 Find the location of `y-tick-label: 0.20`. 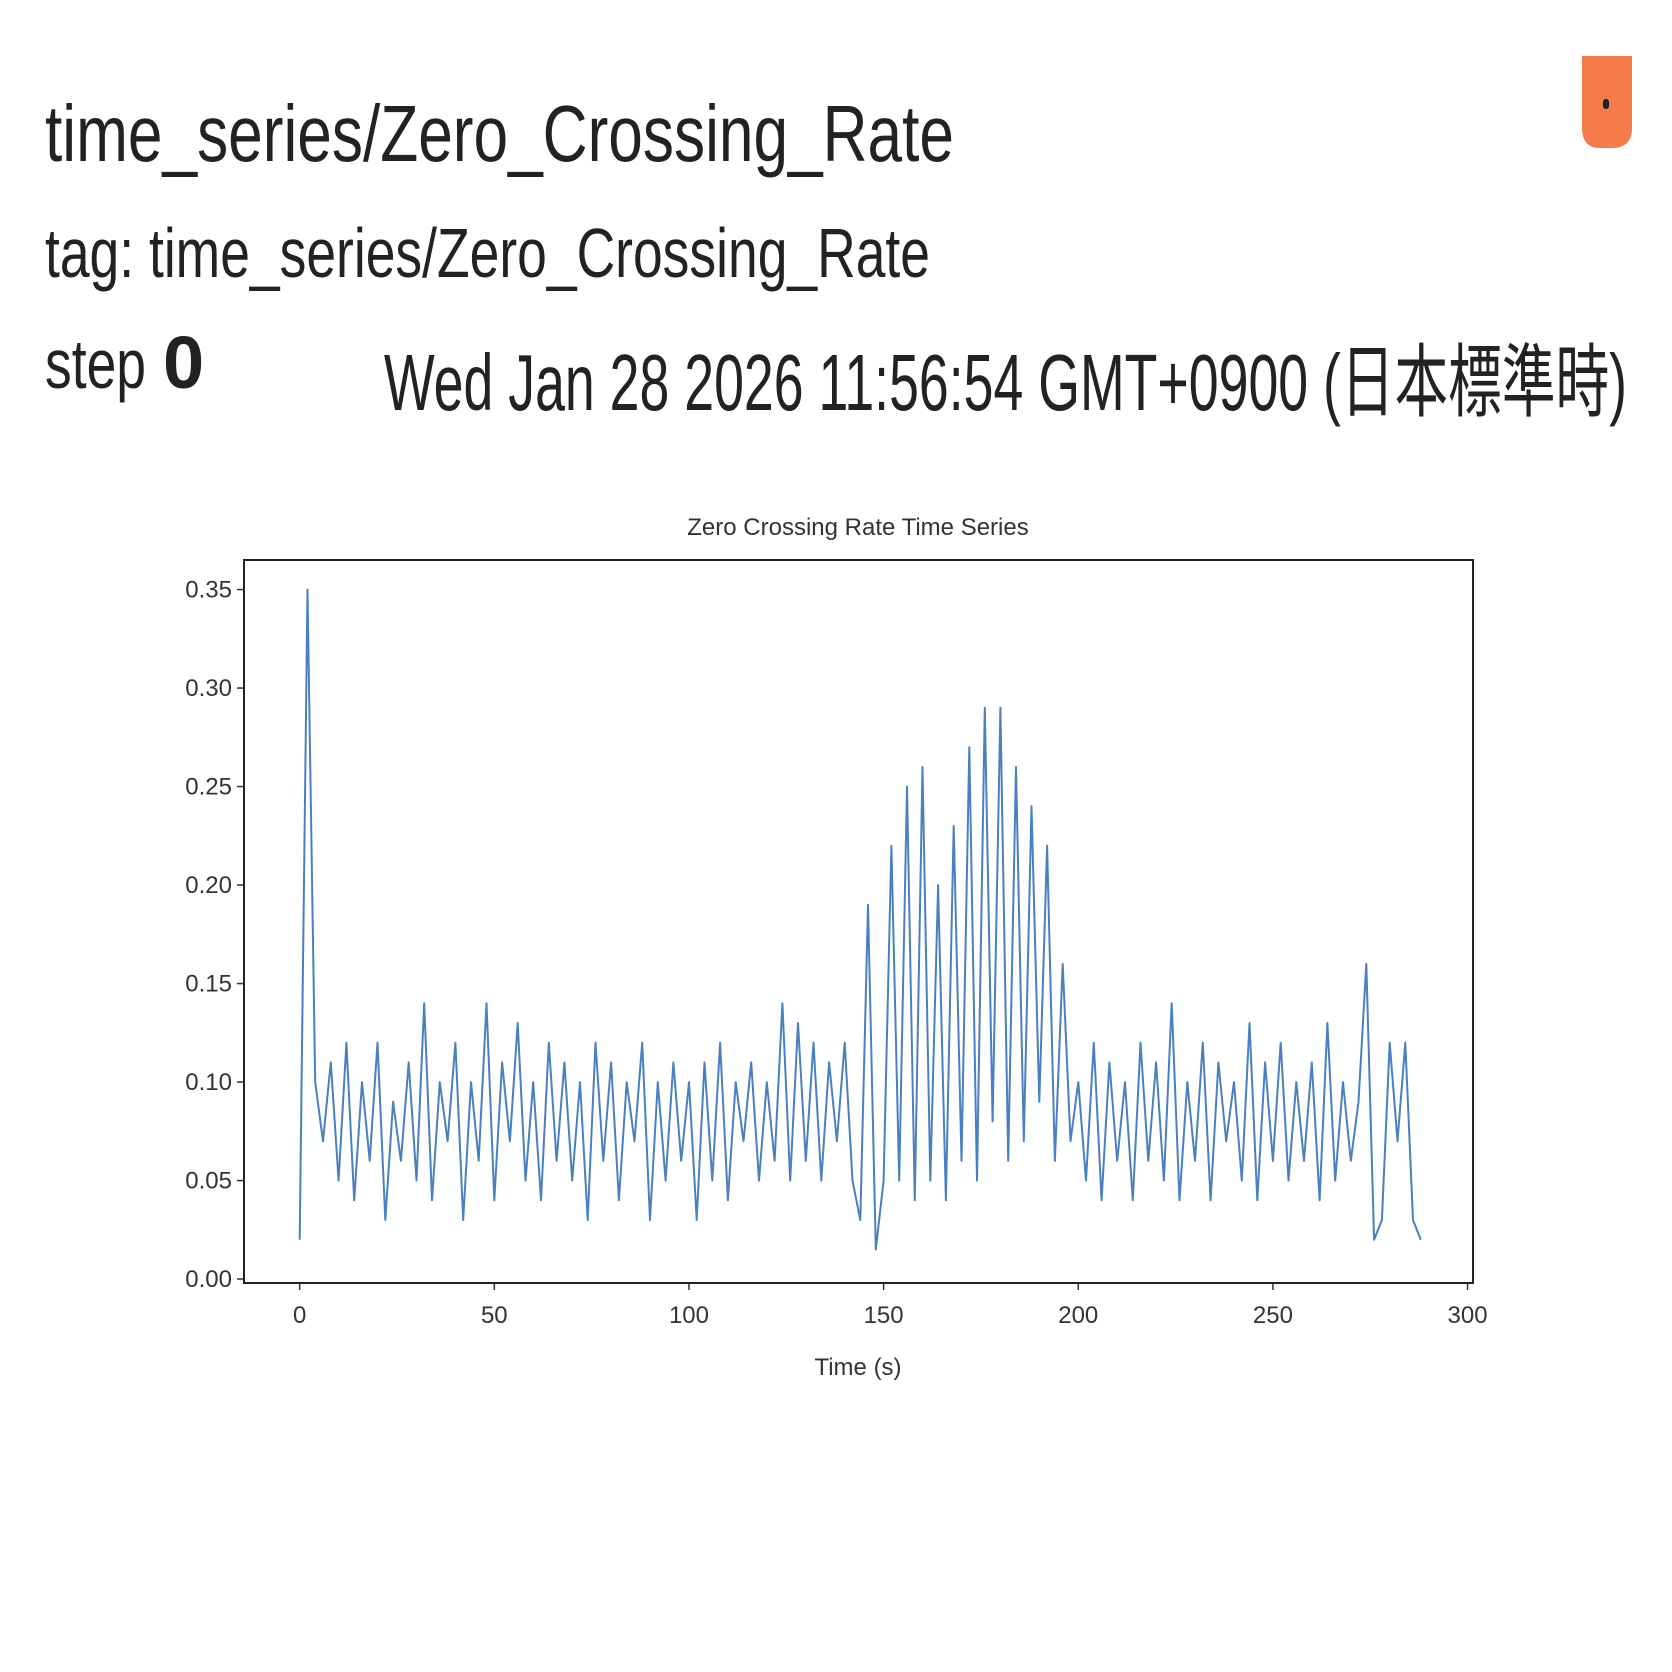

y-tick-label: 0.20 is located at coordinates (208, 885).